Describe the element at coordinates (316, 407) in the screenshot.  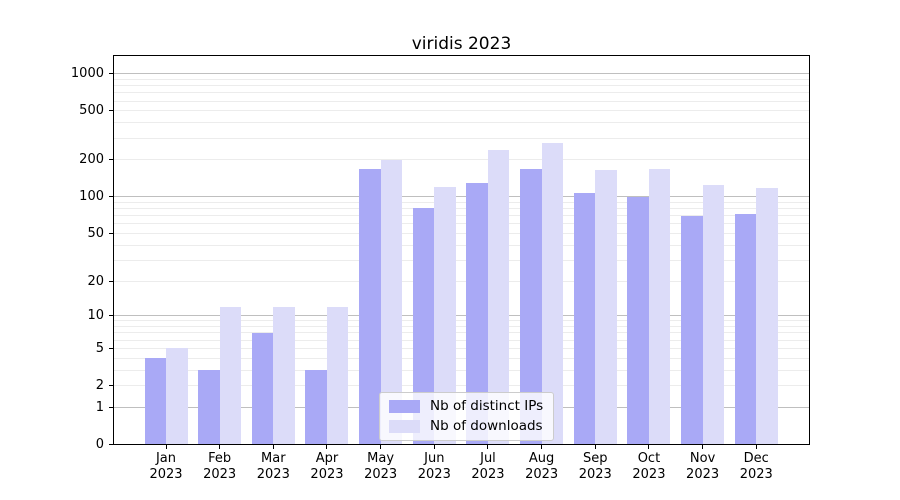
I see `bar-distinct-ips-apr` at that location.